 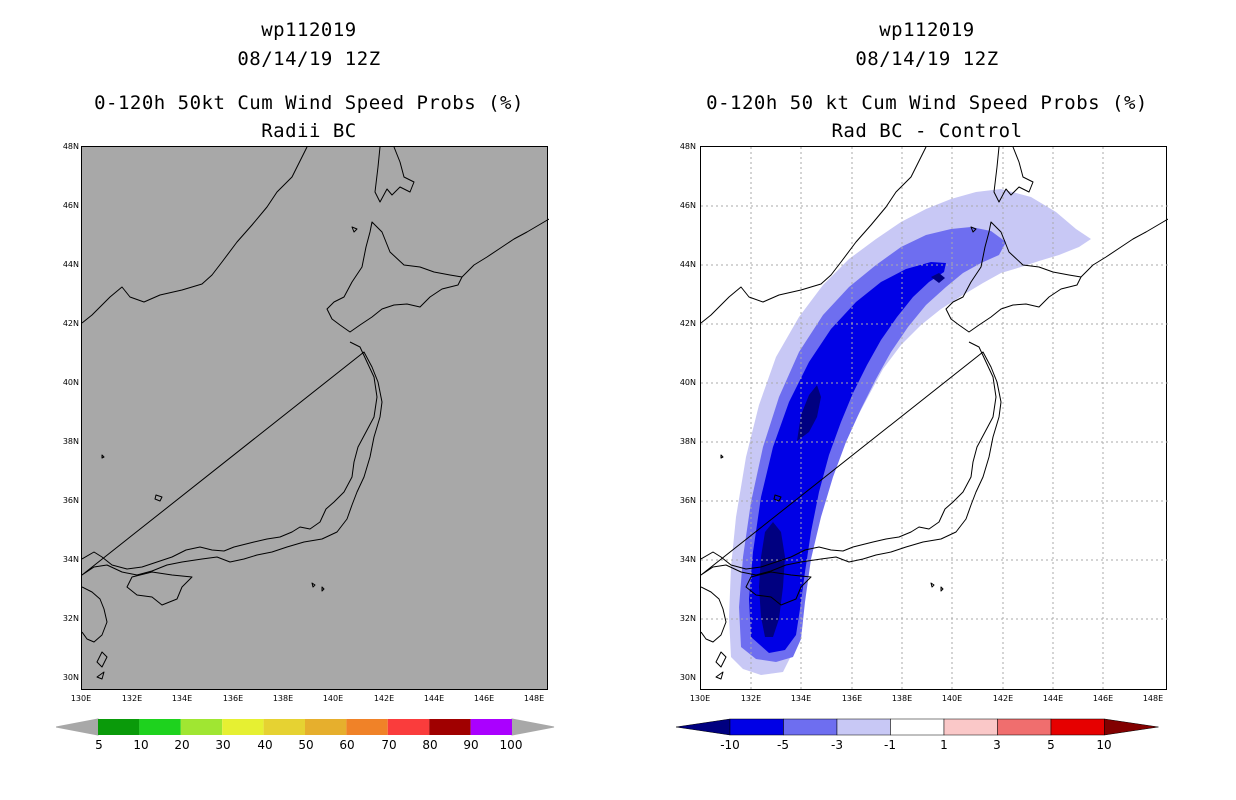 I want to click on left-lon-label: 148E, so click(x=534, y=698).